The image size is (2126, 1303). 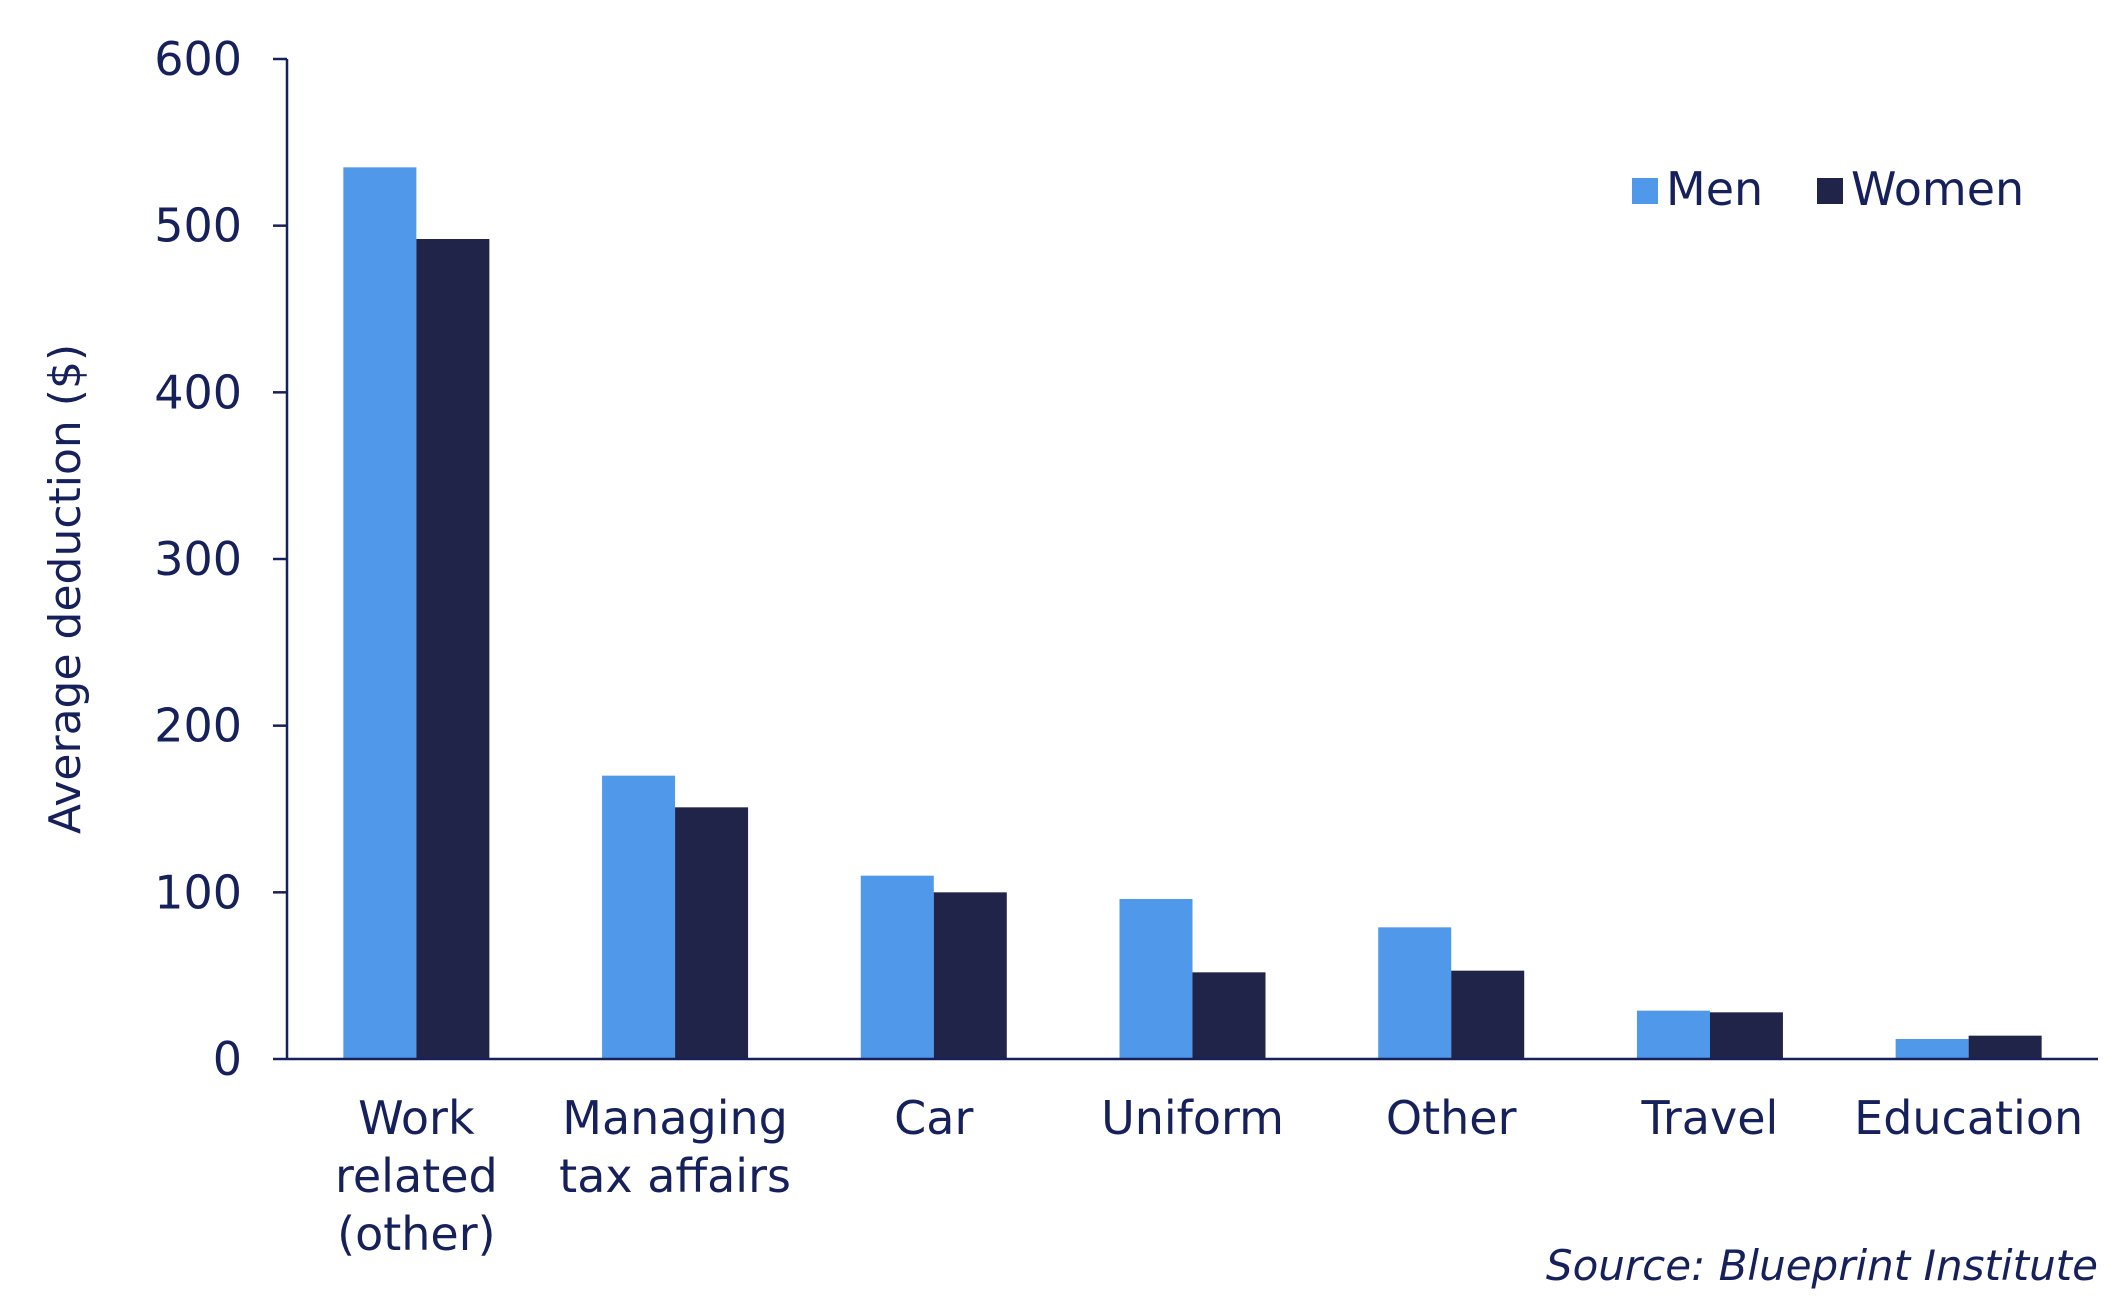 I want to click on x-category-label: Other, so click(x=1451, y=1118).